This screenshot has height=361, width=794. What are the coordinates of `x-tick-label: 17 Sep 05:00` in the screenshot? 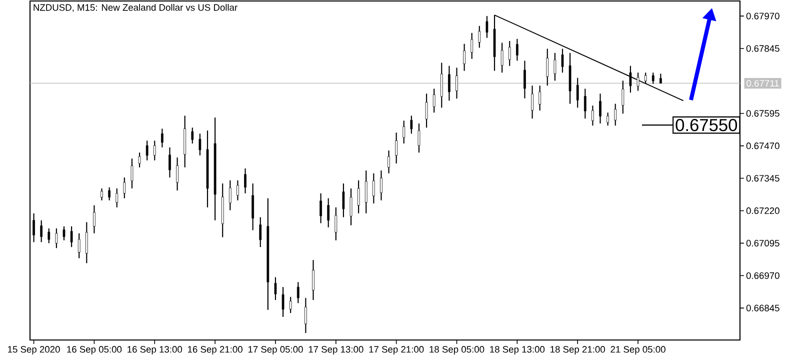 It's located at (275, 350).